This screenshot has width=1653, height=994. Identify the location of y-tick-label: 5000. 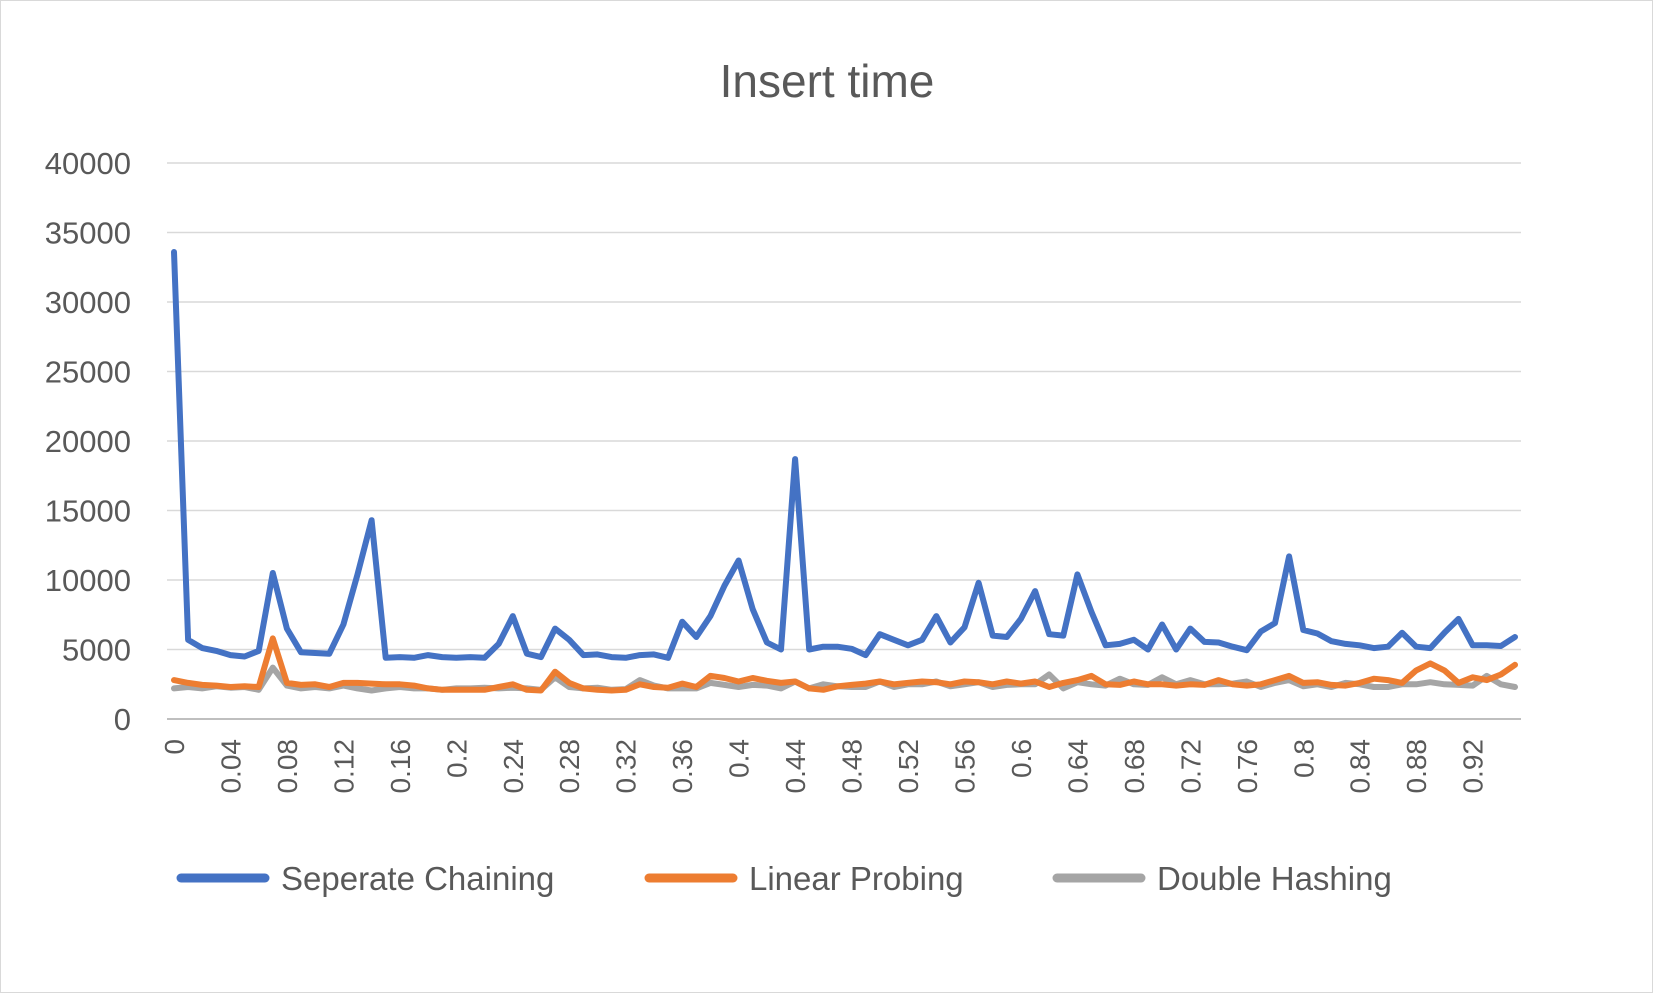
(96, 650).